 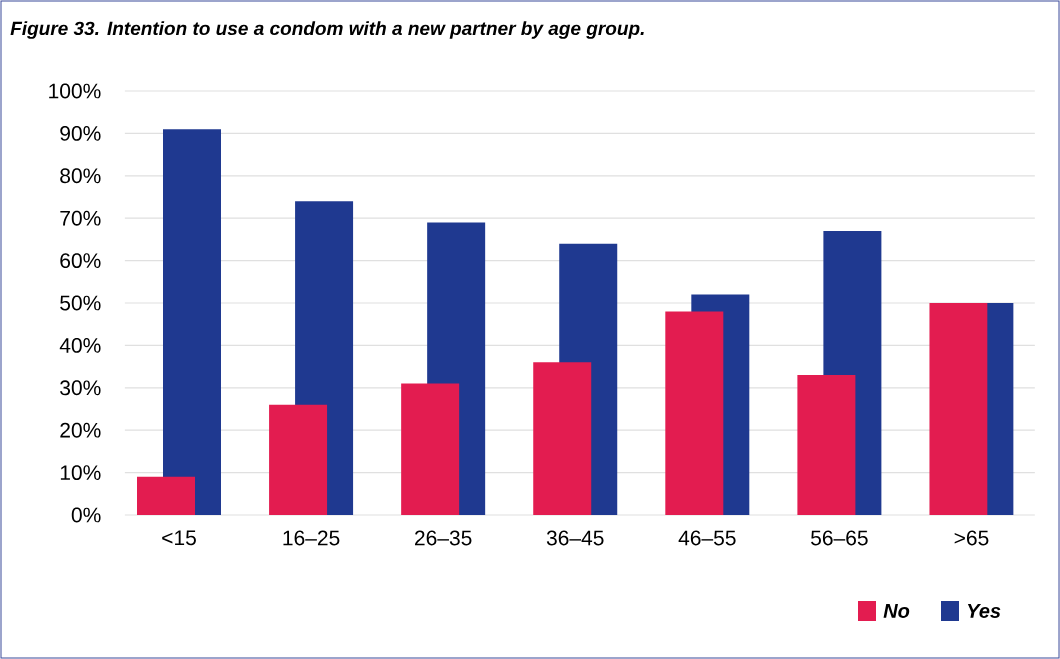 I want to click on y-tick-label: 0%, so click(x=86, y=515).